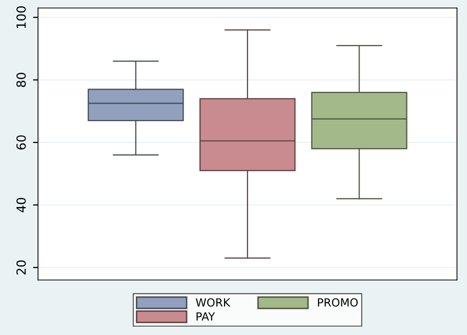 The width and height of the screenshot is (467, 335). I want to click on y-tick-label: 80, so click(21, 80).